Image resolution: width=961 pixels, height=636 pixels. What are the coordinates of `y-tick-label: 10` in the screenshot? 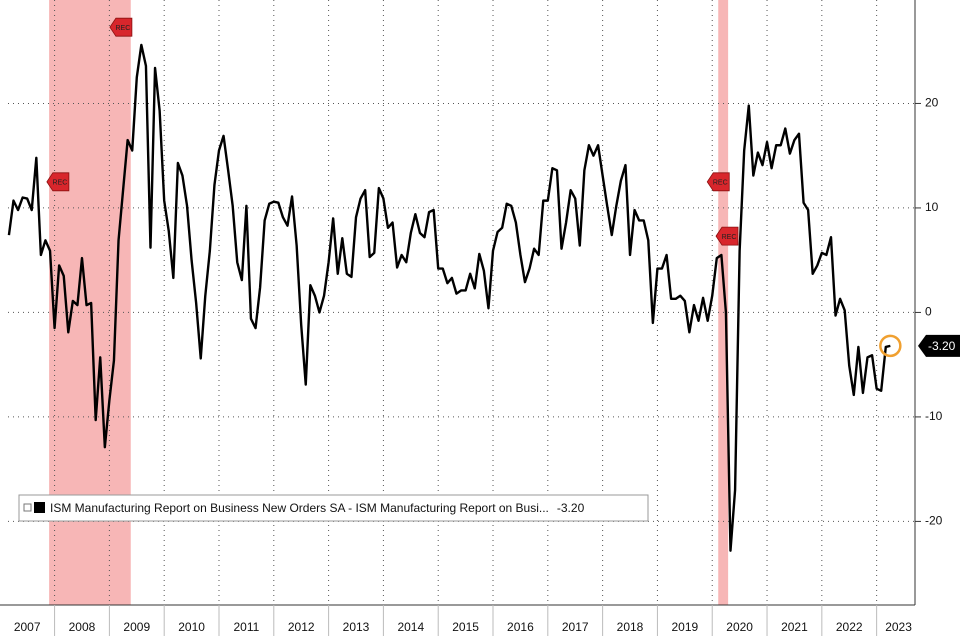 It's located at (932, 207).